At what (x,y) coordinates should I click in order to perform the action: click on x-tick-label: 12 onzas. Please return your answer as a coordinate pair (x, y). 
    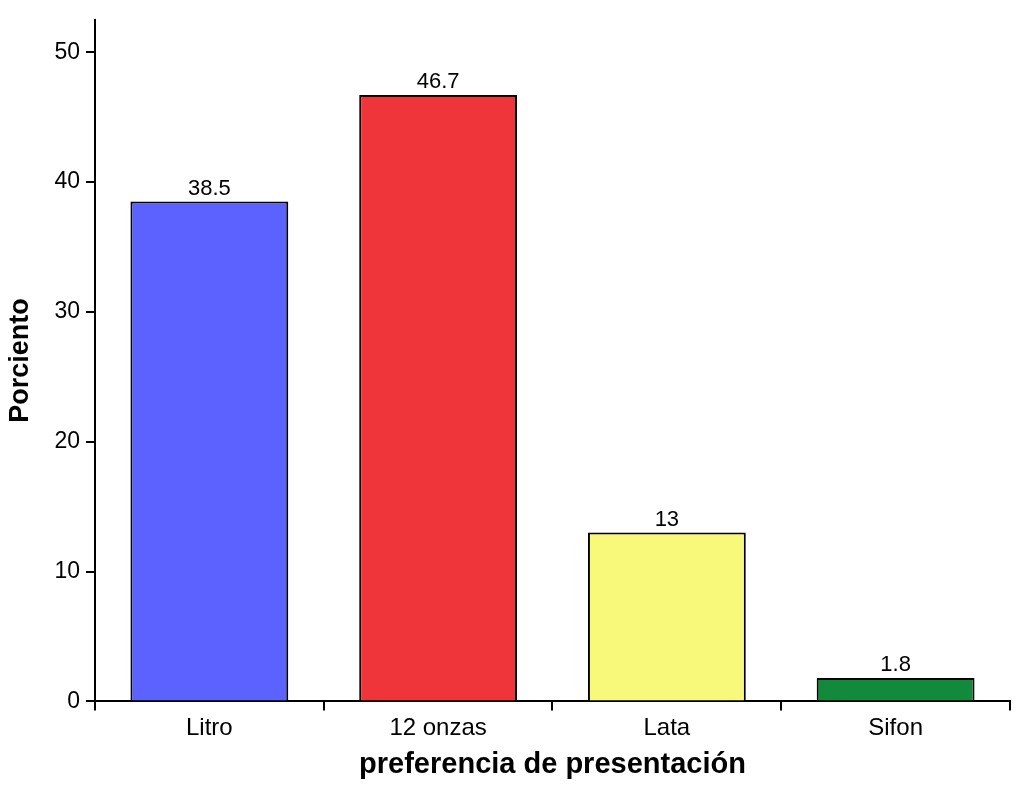
    Looking at the image, I should click on (438, 727).